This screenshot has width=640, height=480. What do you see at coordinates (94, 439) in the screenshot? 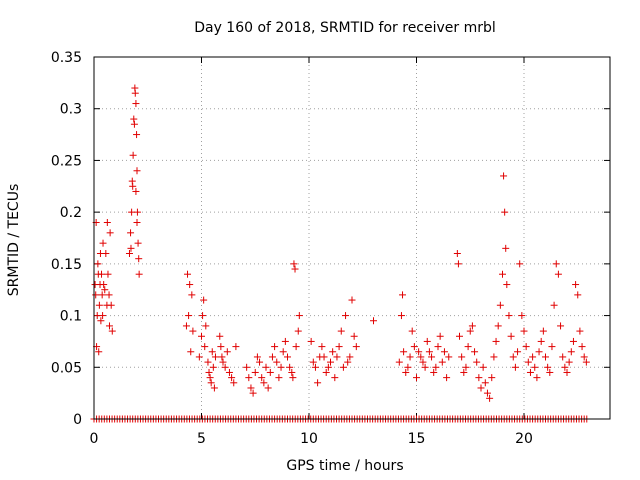
I see `x-tick-label: 0` at bounding box center [94, 439].